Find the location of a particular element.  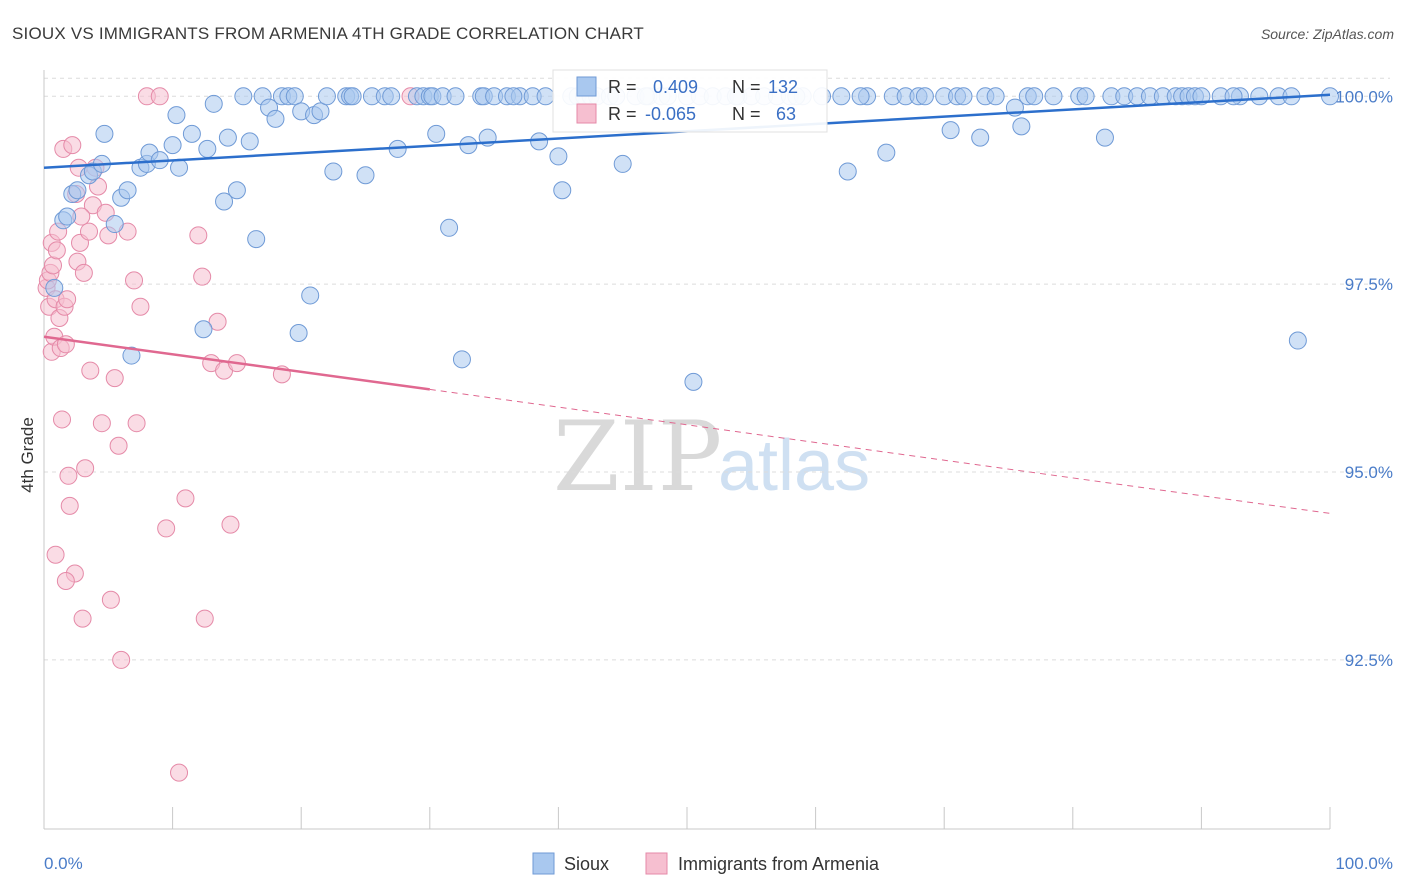

stats-armenia-r-label: R = is located at coordinates (622, 114).